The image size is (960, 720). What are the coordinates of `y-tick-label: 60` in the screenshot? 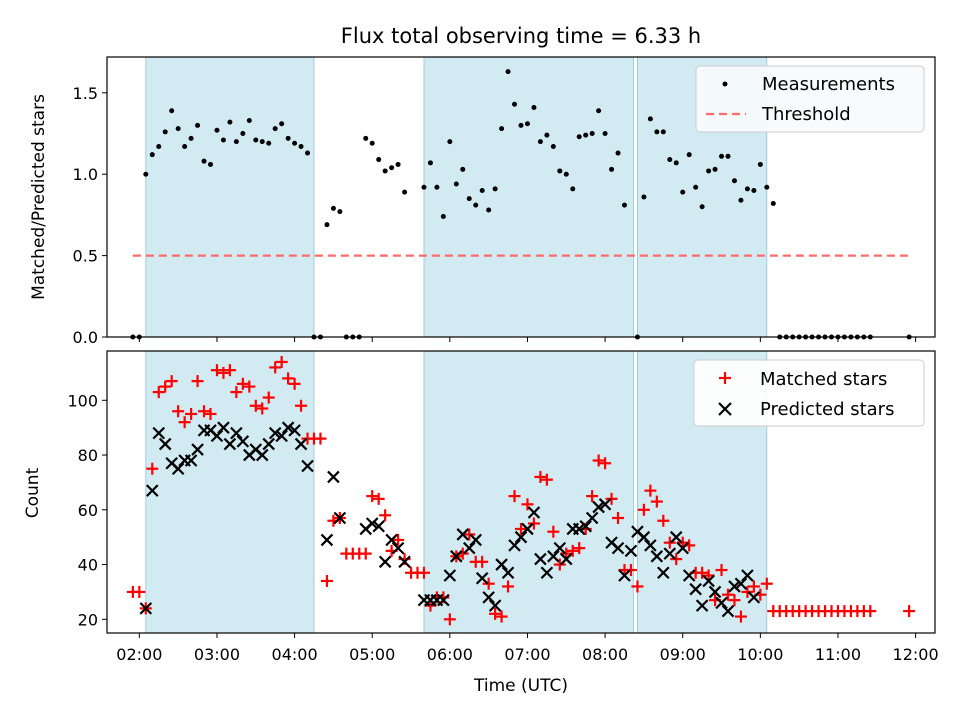 It's located at (88, 510).